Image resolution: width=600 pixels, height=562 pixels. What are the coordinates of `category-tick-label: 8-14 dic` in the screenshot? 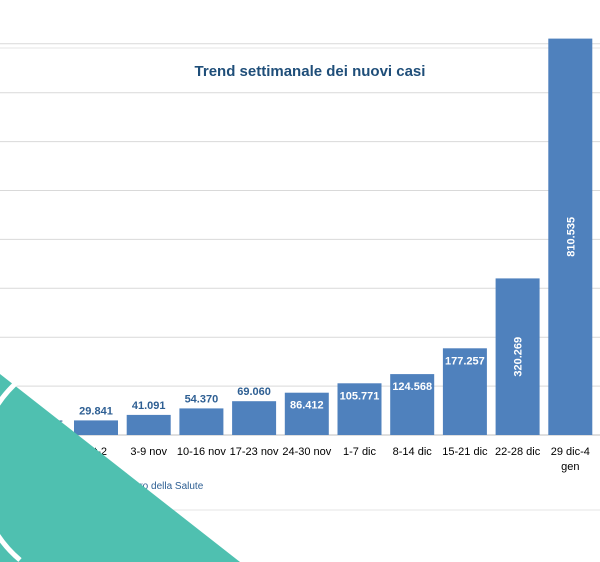 It's located at (413, 452).